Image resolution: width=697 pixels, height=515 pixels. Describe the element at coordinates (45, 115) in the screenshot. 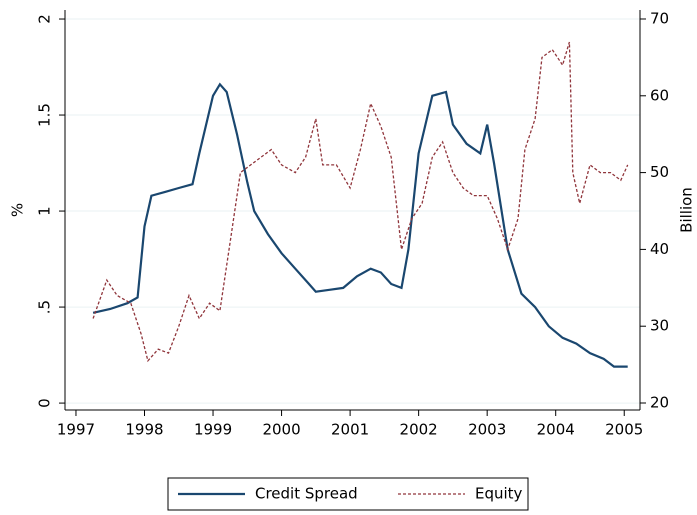

I see `y-tick-label: 1.5` at that location.